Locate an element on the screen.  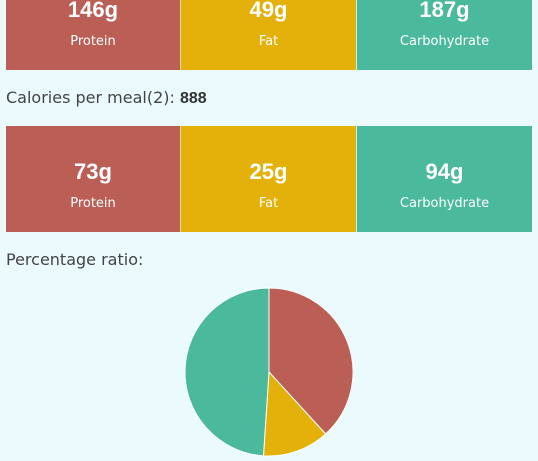
macro-pie-svg is located at coordinates (269, 372).